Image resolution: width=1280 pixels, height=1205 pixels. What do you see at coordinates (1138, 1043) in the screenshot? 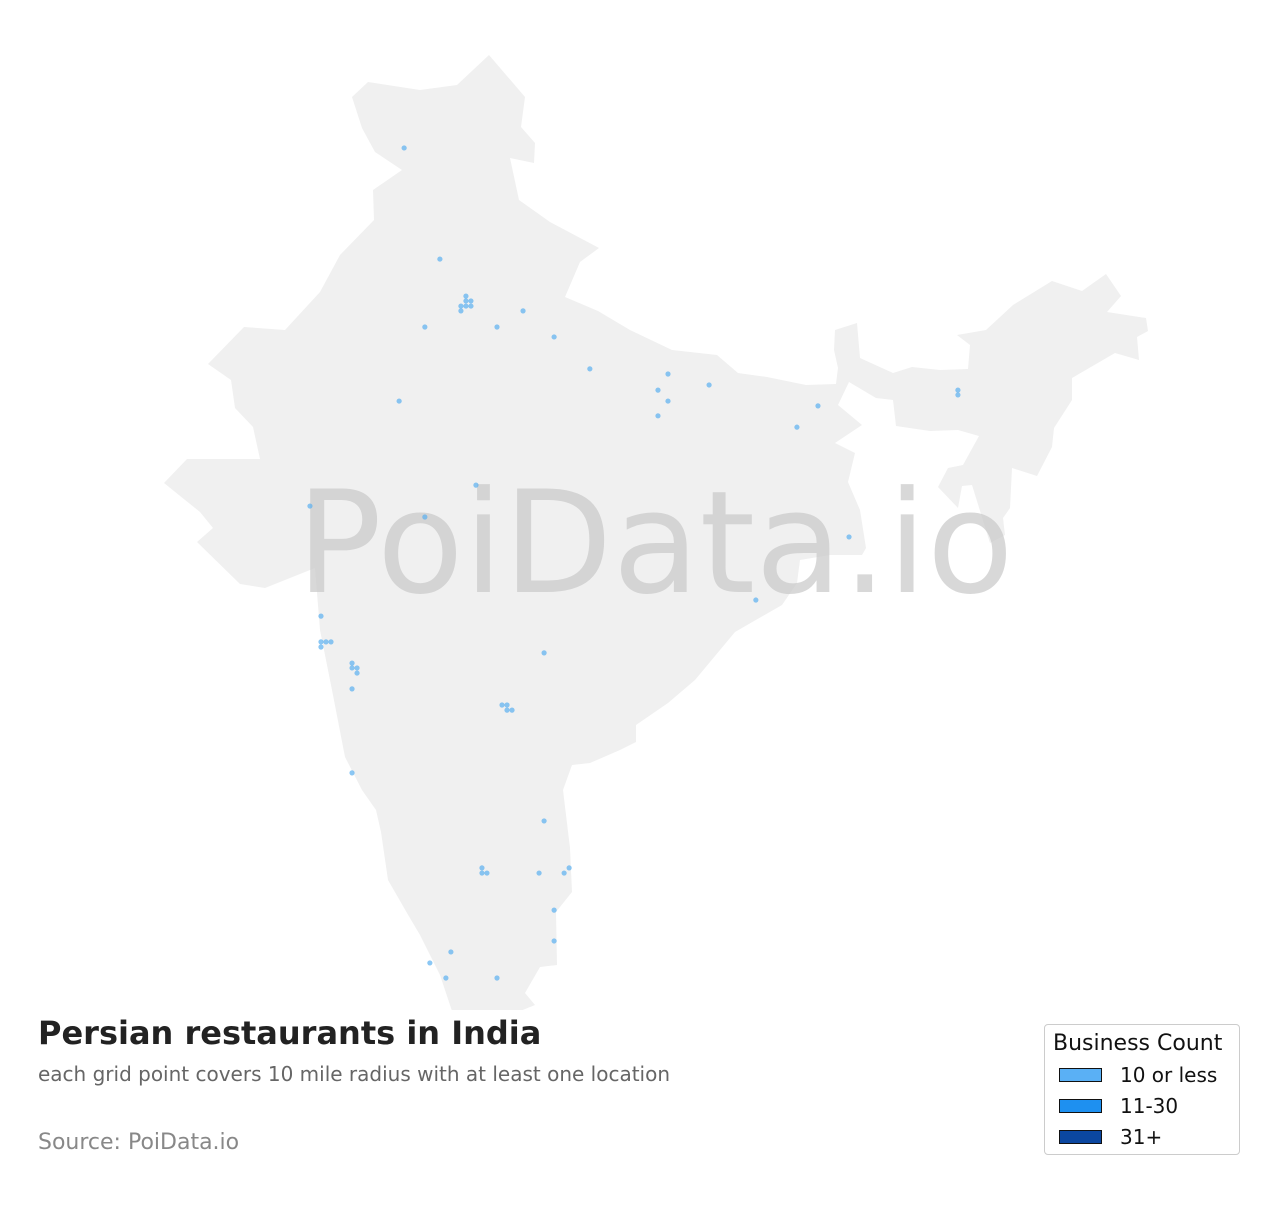
I see `legend-title: Business Count` at bounding box center [1138, 1043].